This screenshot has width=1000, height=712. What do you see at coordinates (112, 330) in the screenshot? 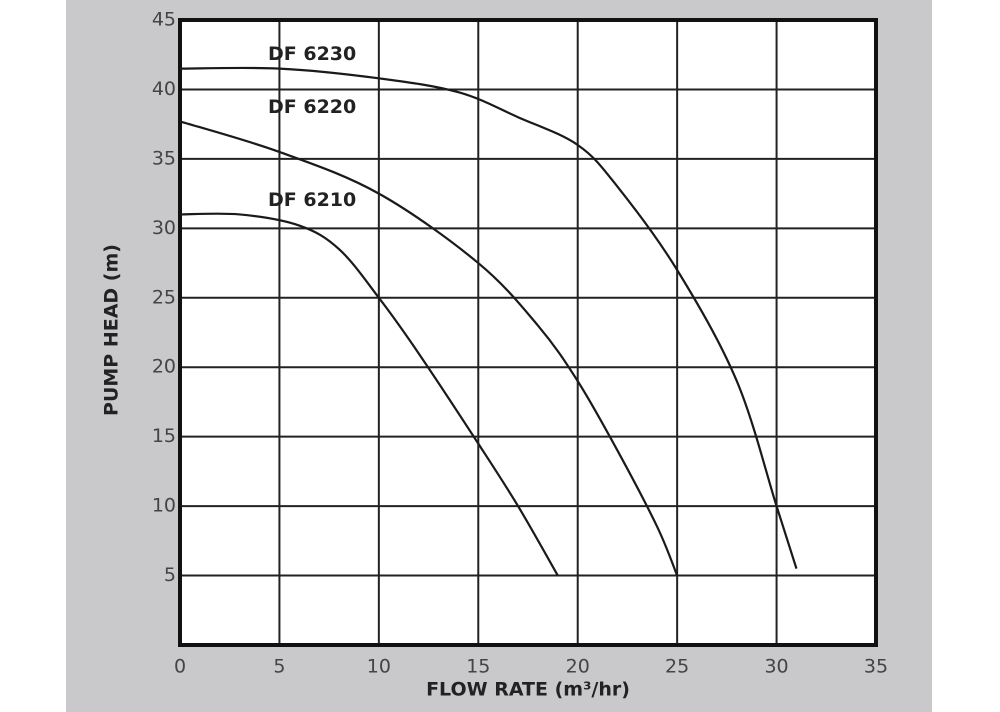
I see `y-axis-title: PUMP HEAD (m)` at bounding box center [112, 330].